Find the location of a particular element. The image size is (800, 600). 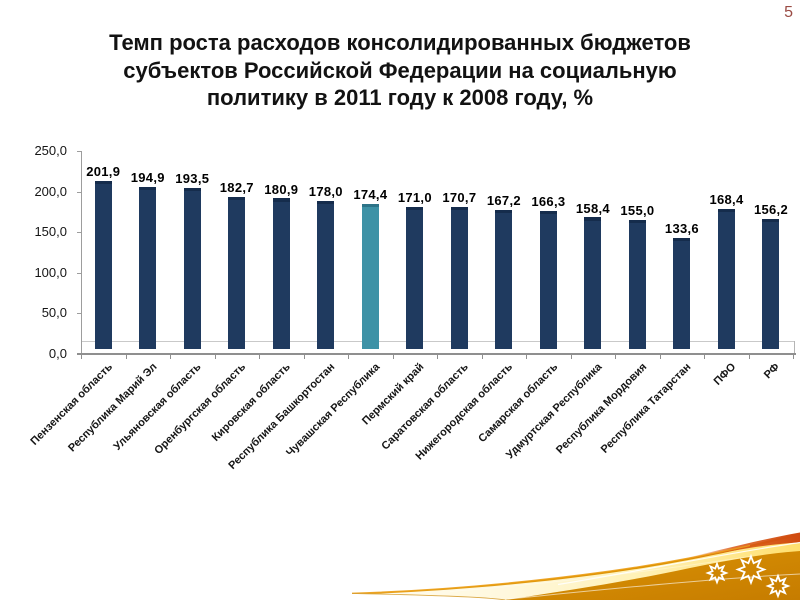

star-icon is located at coordinates (717, 573).